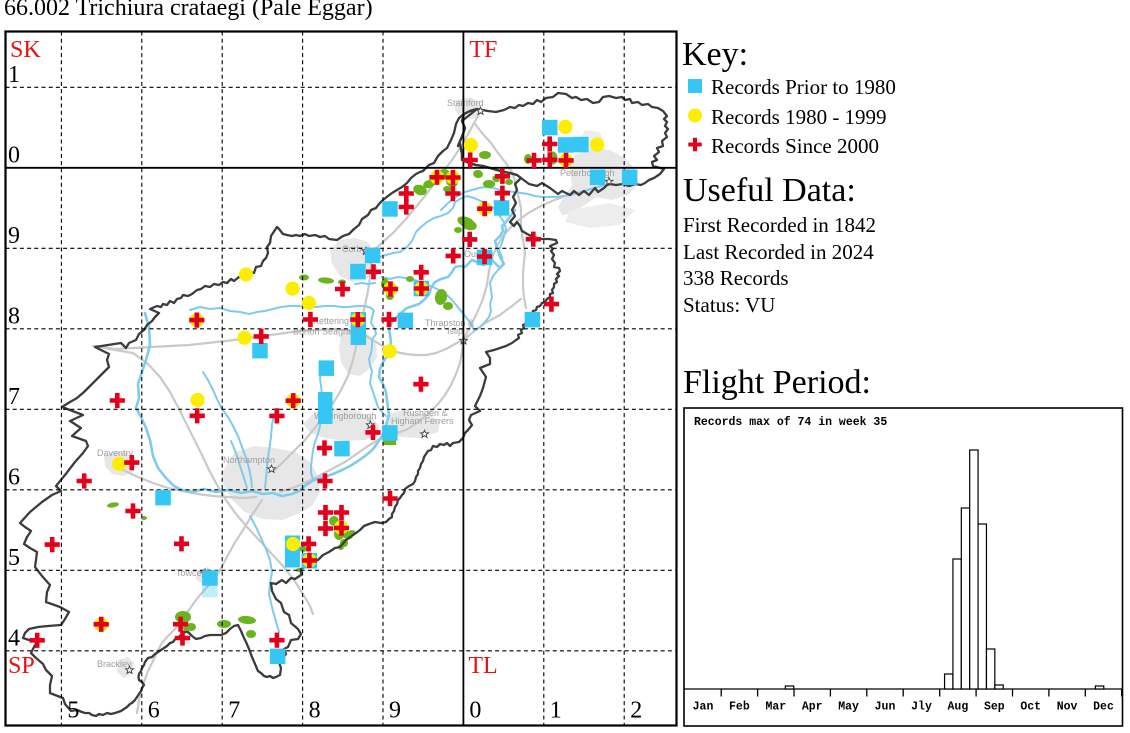 The image size is (1130, 733). I want to click on svg-text: TL, so click(482, 666).